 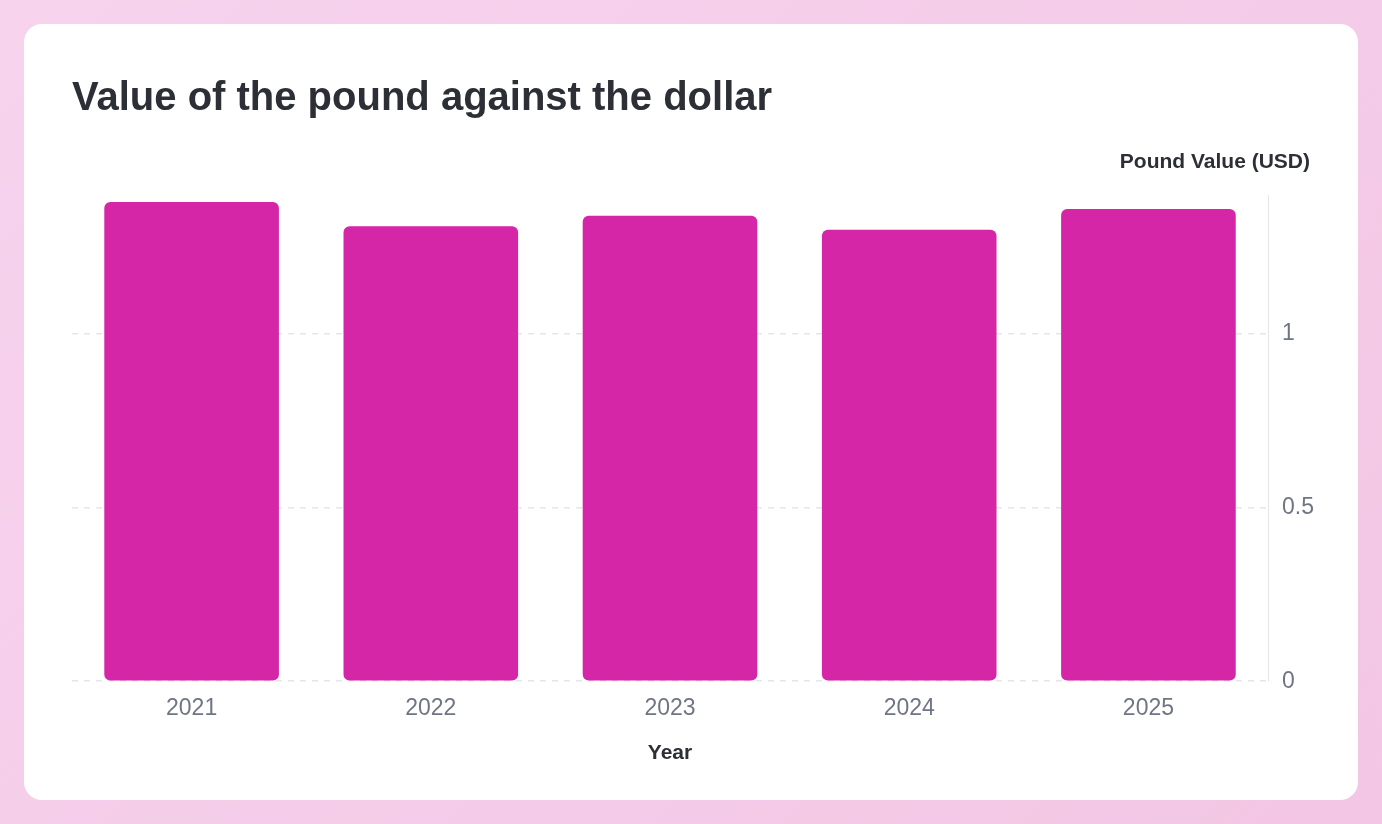 What do you see at coordinates (670, 752) in the screenshot?
I see `x-axis-title: Year` at bounding box center [670, 752].